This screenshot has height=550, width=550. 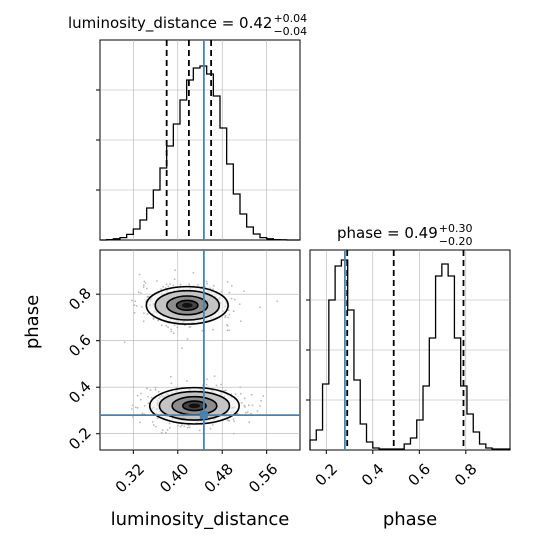 I want to click on x-ticks-luminosity-distance: 0.32 0.40 0.48 0.56, so click(x=196, y=473).